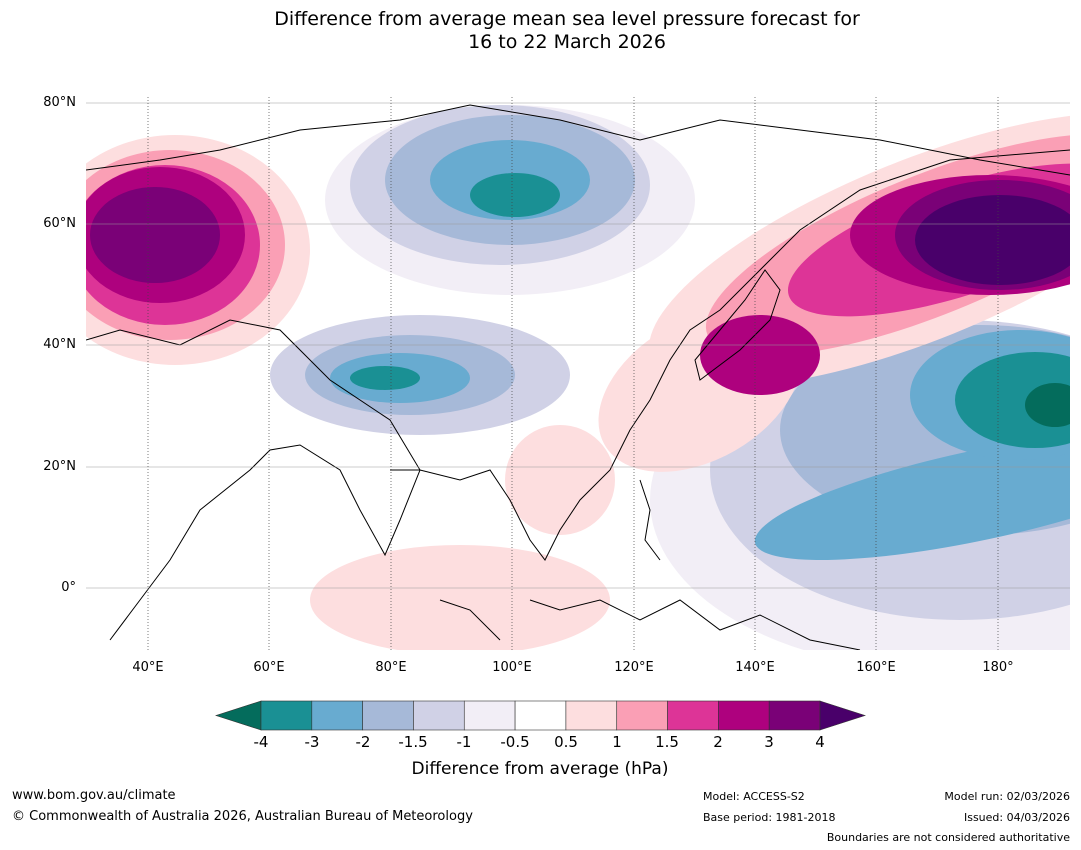  I want to click on base-period-text: Base period: 1981-2018, so click(769, 817).